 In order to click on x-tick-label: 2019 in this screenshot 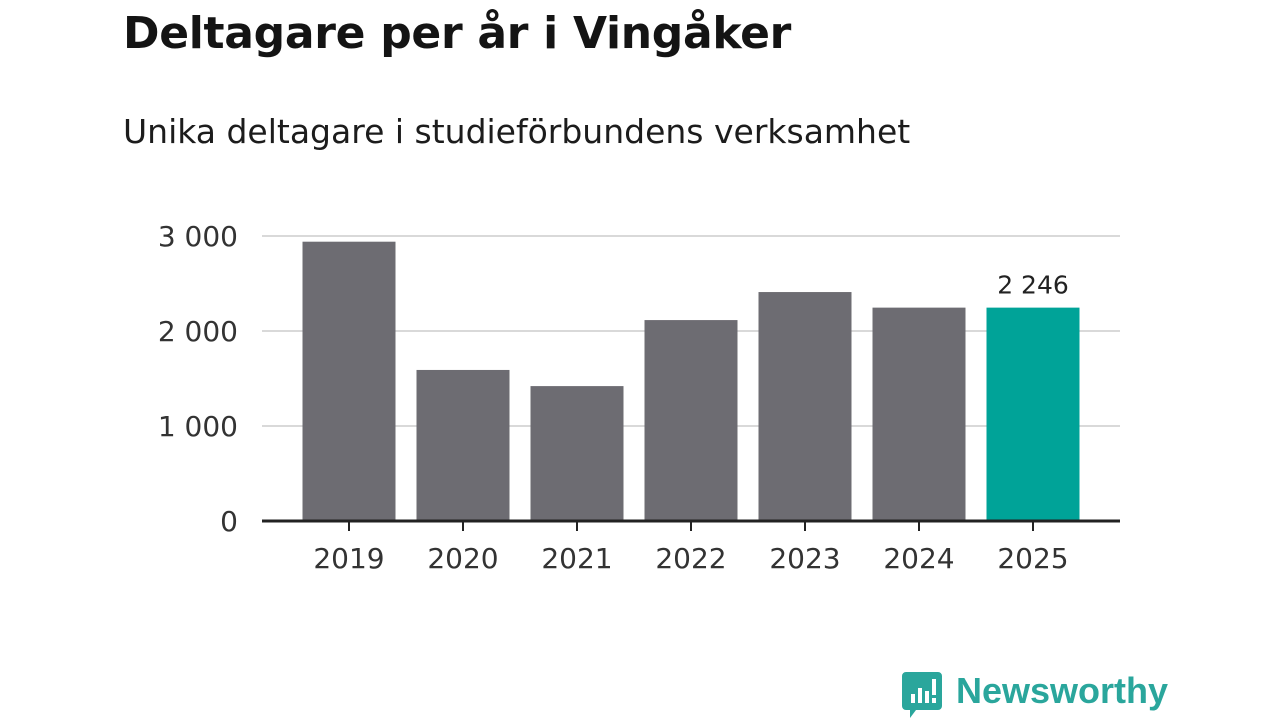, I will do `click(348, 558)`.